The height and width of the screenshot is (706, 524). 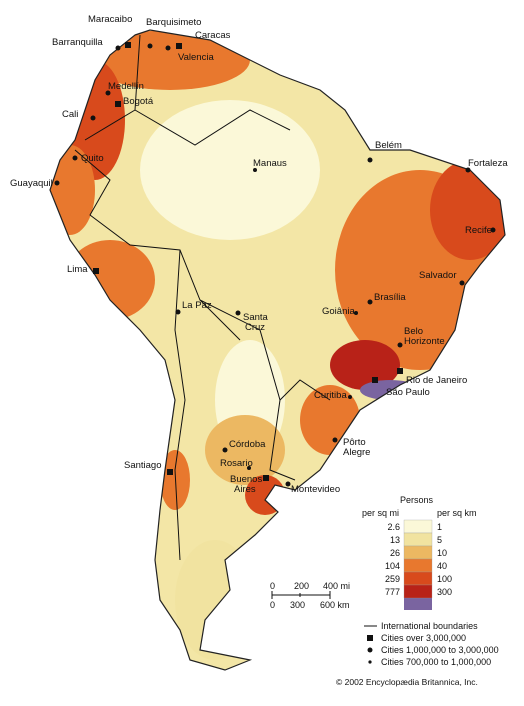 I want to click on city-label: Lima, so click(x=77, y=269).